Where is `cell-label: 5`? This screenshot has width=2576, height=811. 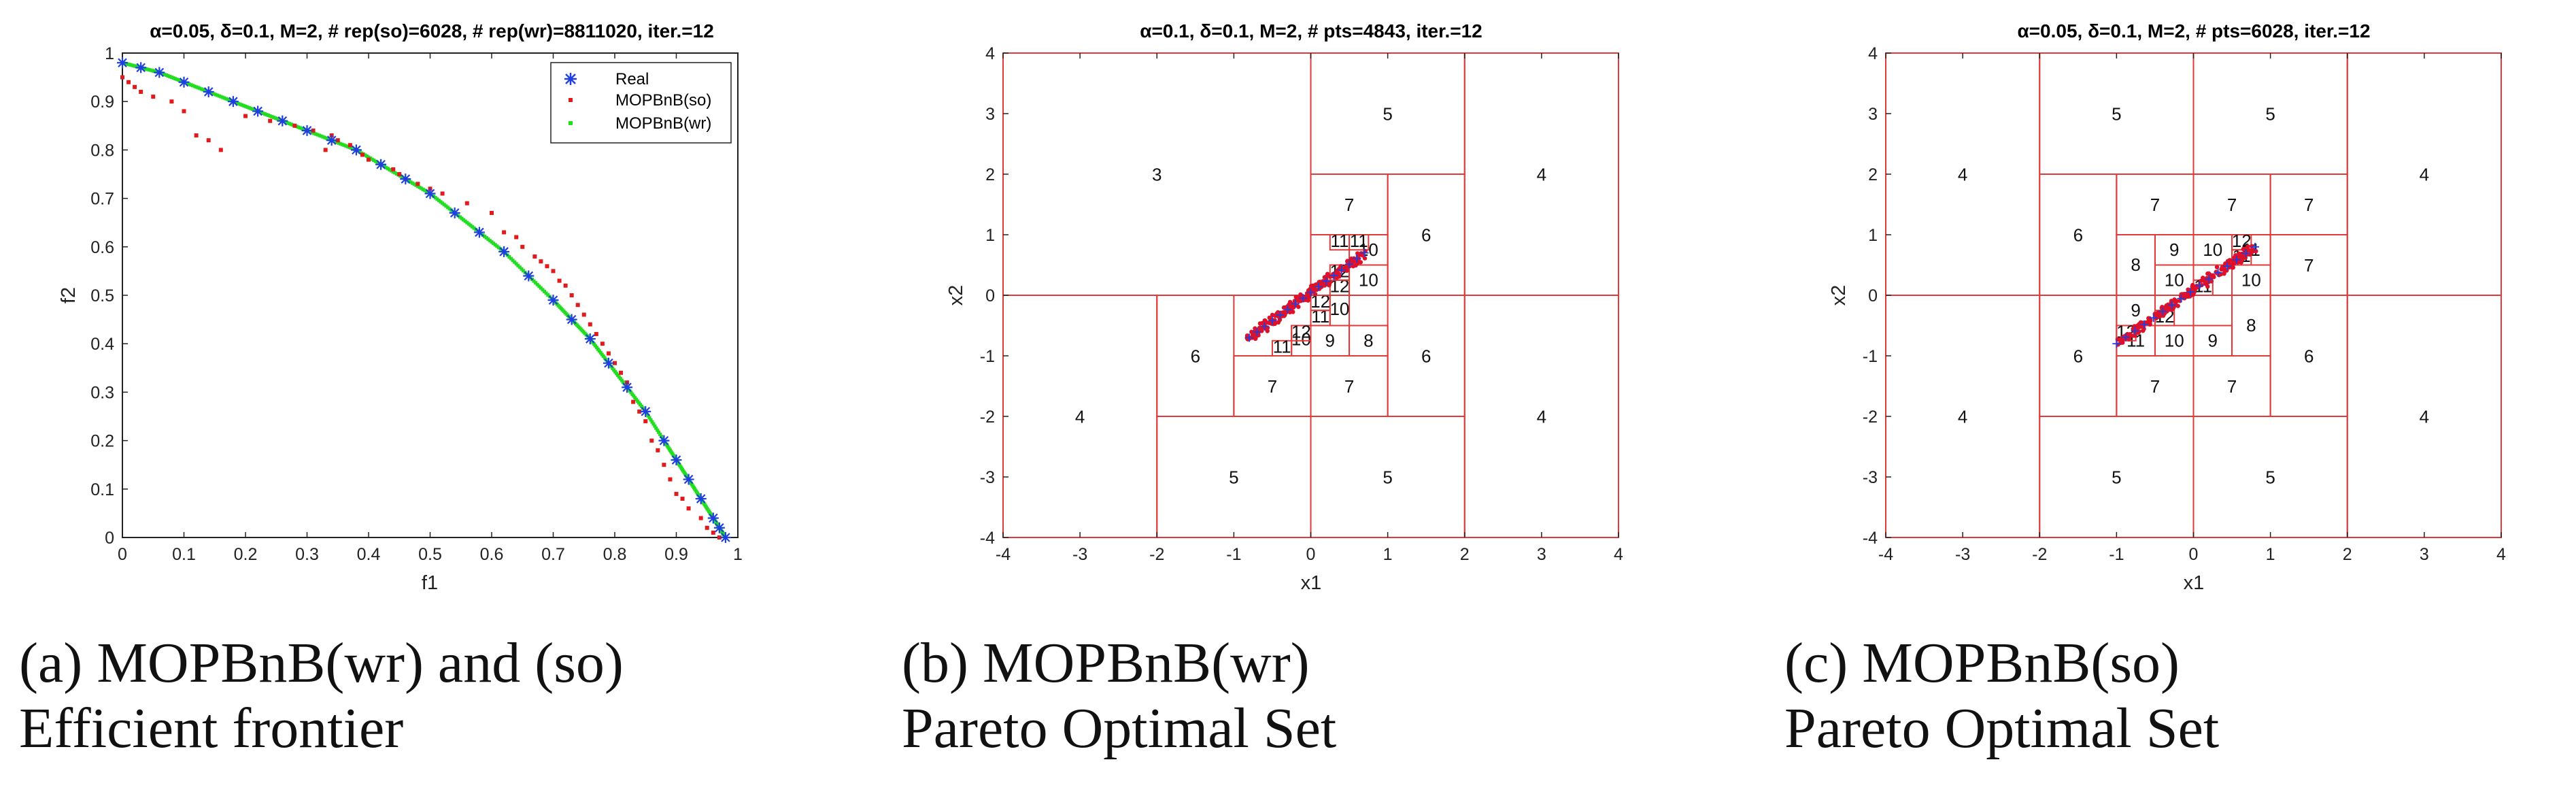 cell-label: 5 is located at coordinates (1387, 477).